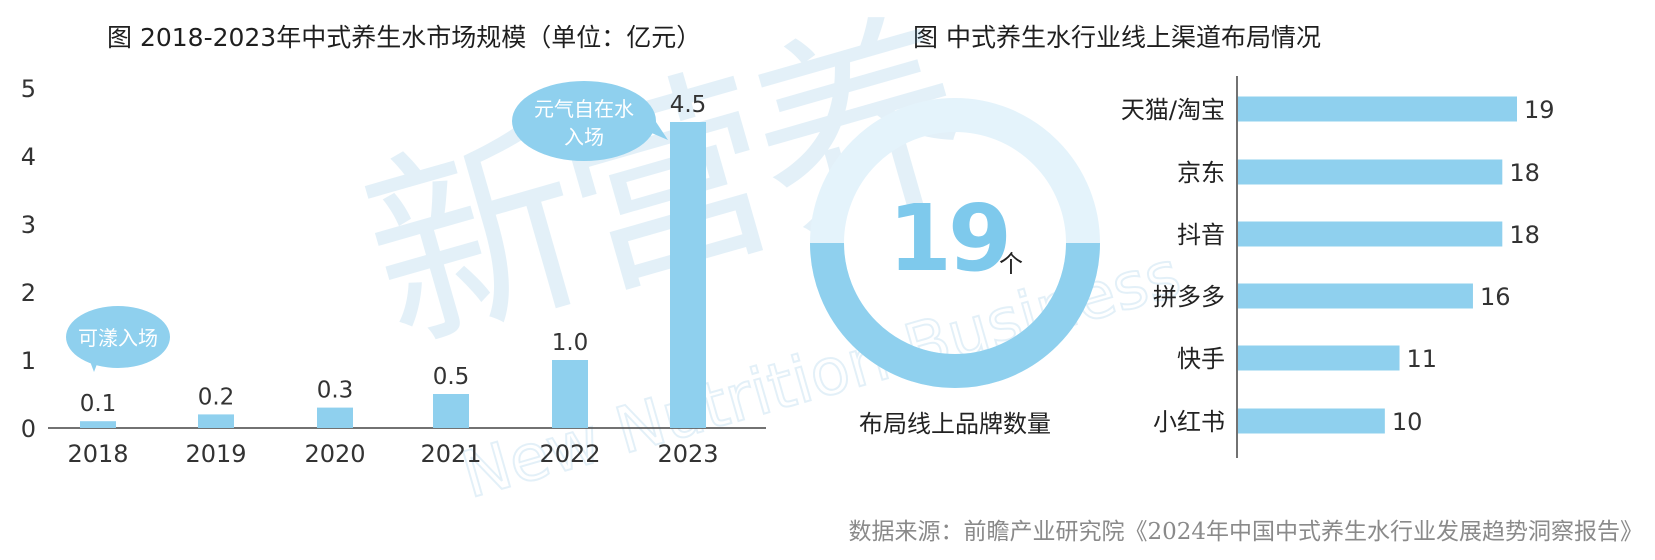 This screenshot has height=560, width=1655. Describe the element at coordinates (97, 454) in the screenshot. I see `x-tick-label: 2018` at that location.